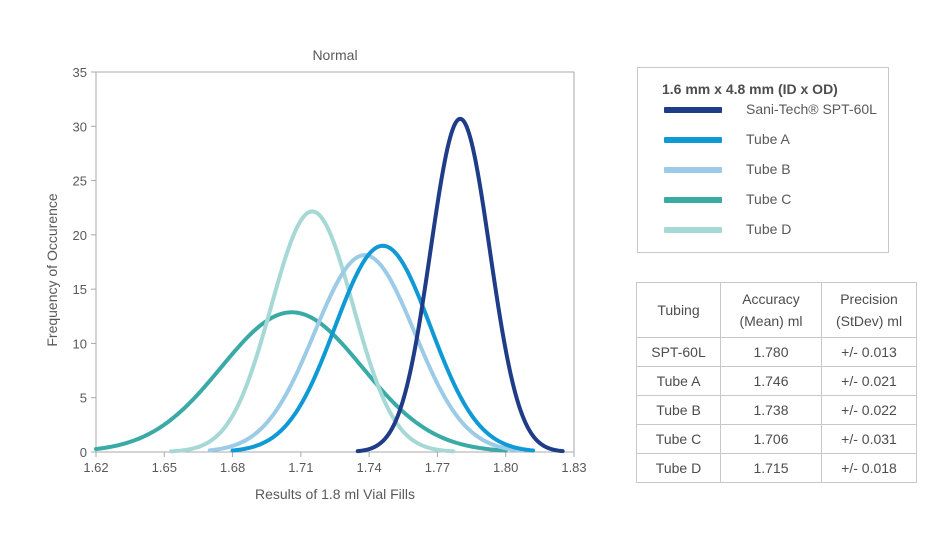 Image resolution: width=941 pixels, height=538 pixels. I want to click on legend-item: Tube A, so click(774, 140).